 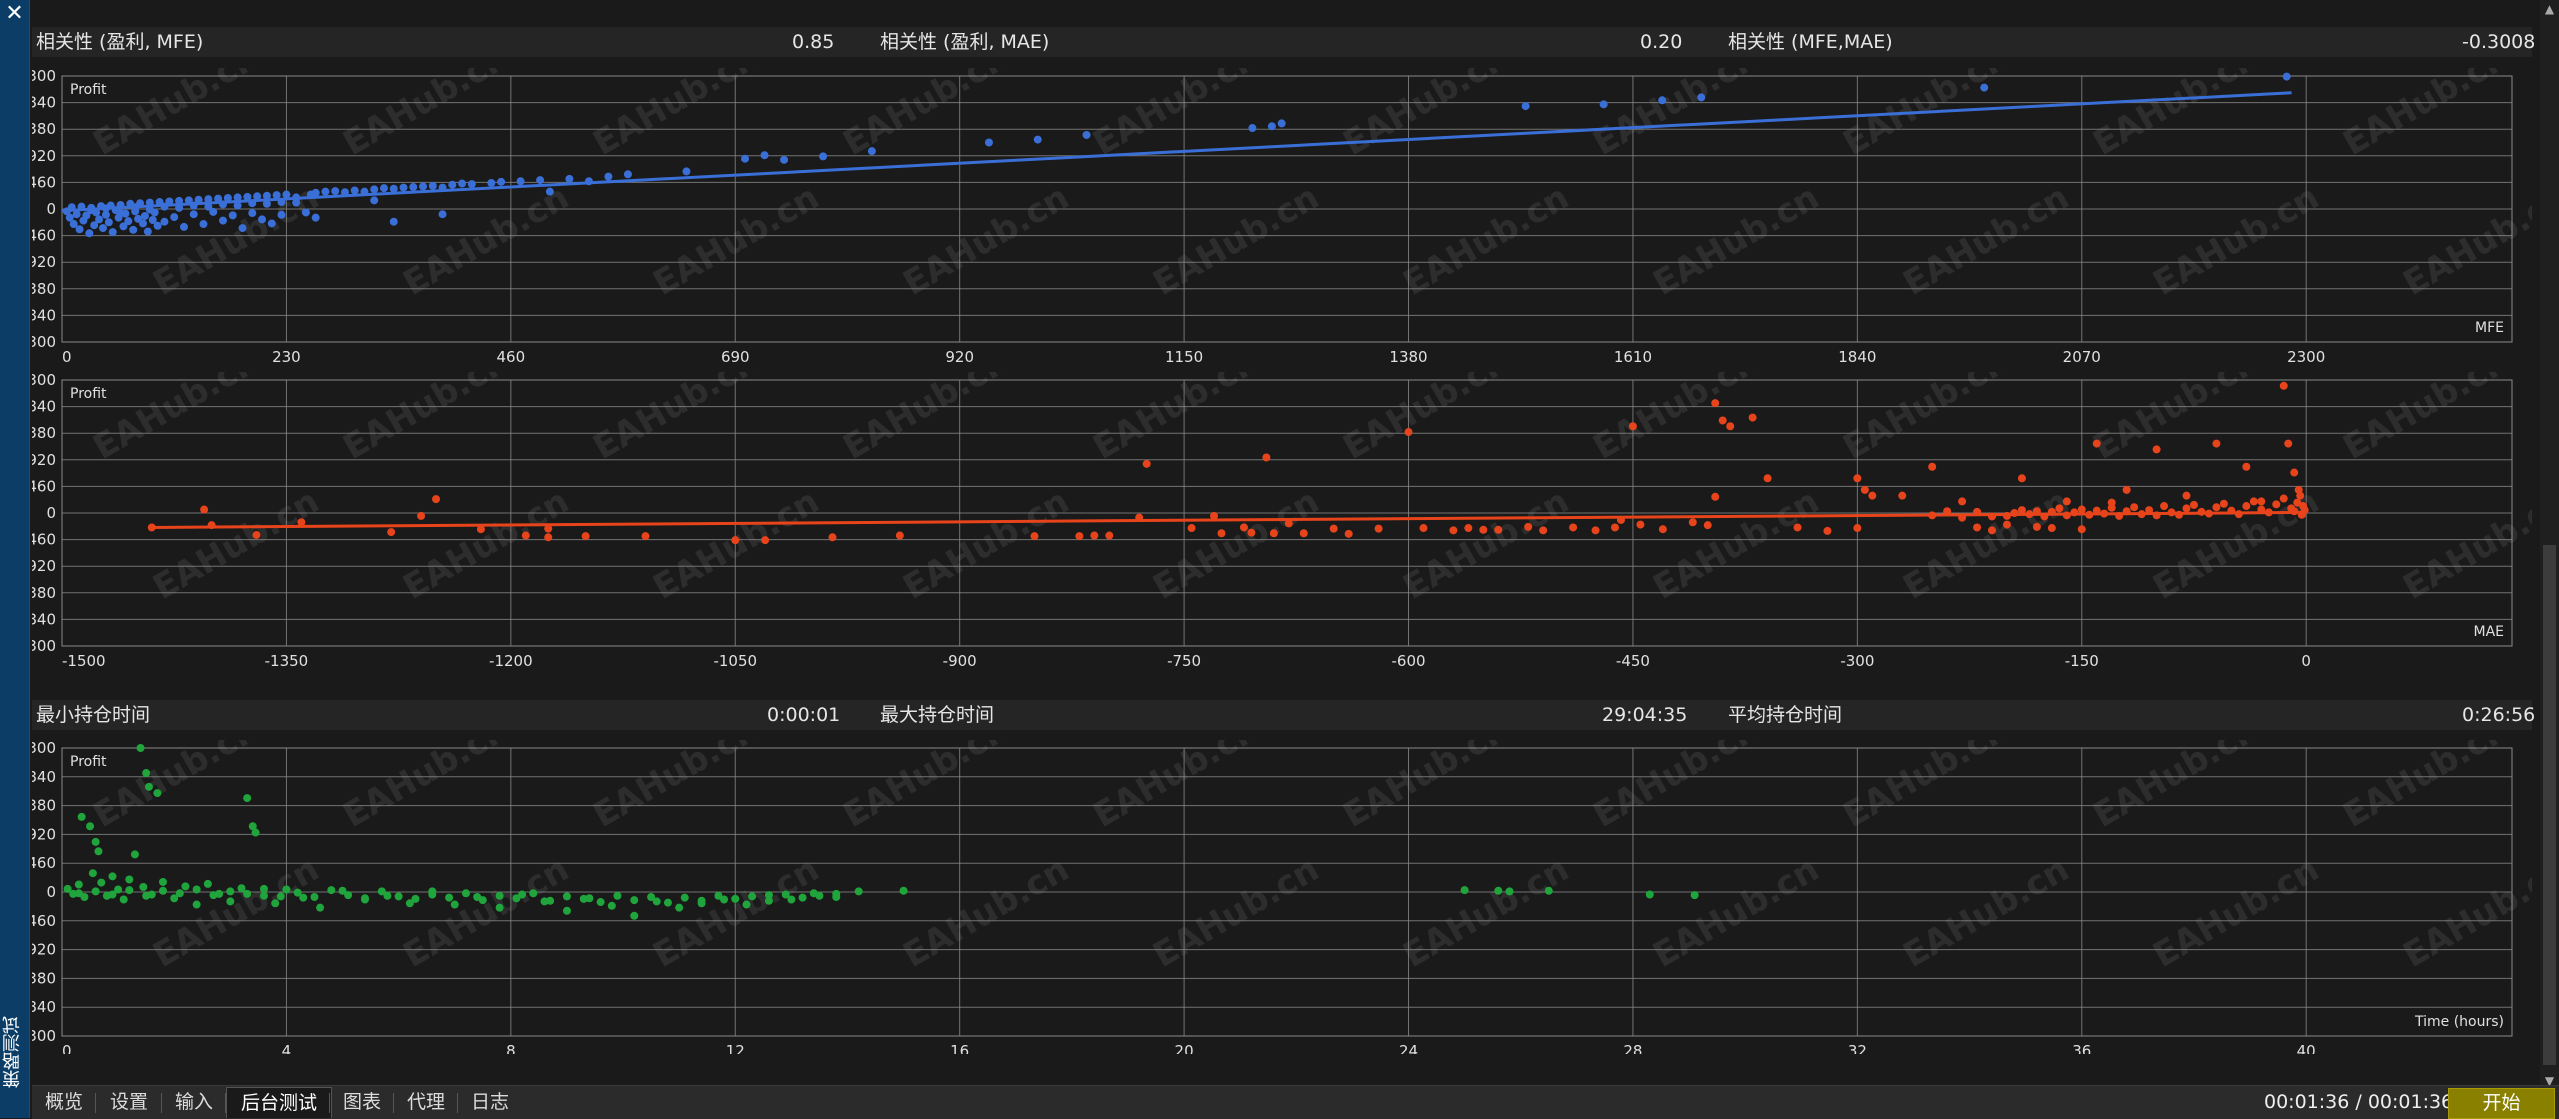 I want to click on tab-3: 后台测试, so click(x=279, y=1102).